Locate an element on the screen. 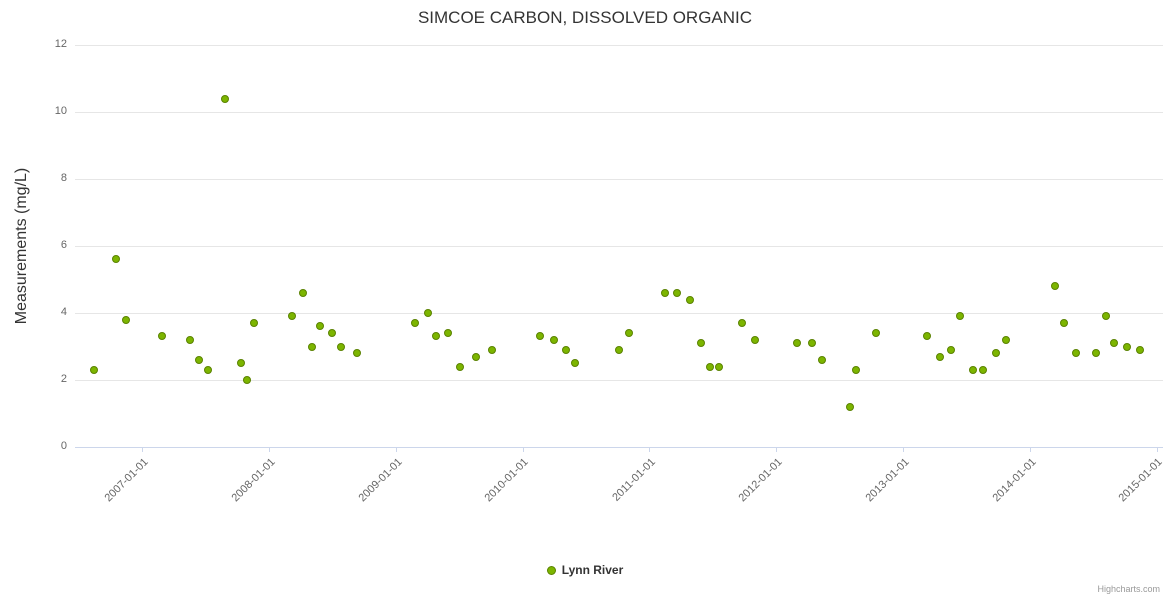 The height and width of the screenshot is (600, 1170). y-axis-tick-label: 8 is located at coordinates (63, 178).